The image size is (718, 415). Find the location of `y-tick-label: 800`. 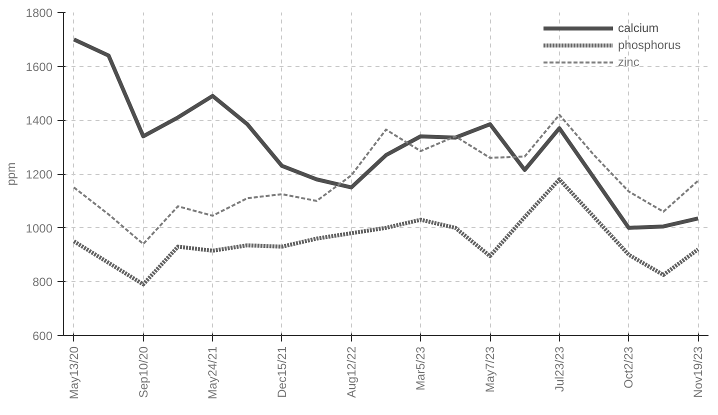

y-tick-label: 800 is located at coordinates (42, 282).